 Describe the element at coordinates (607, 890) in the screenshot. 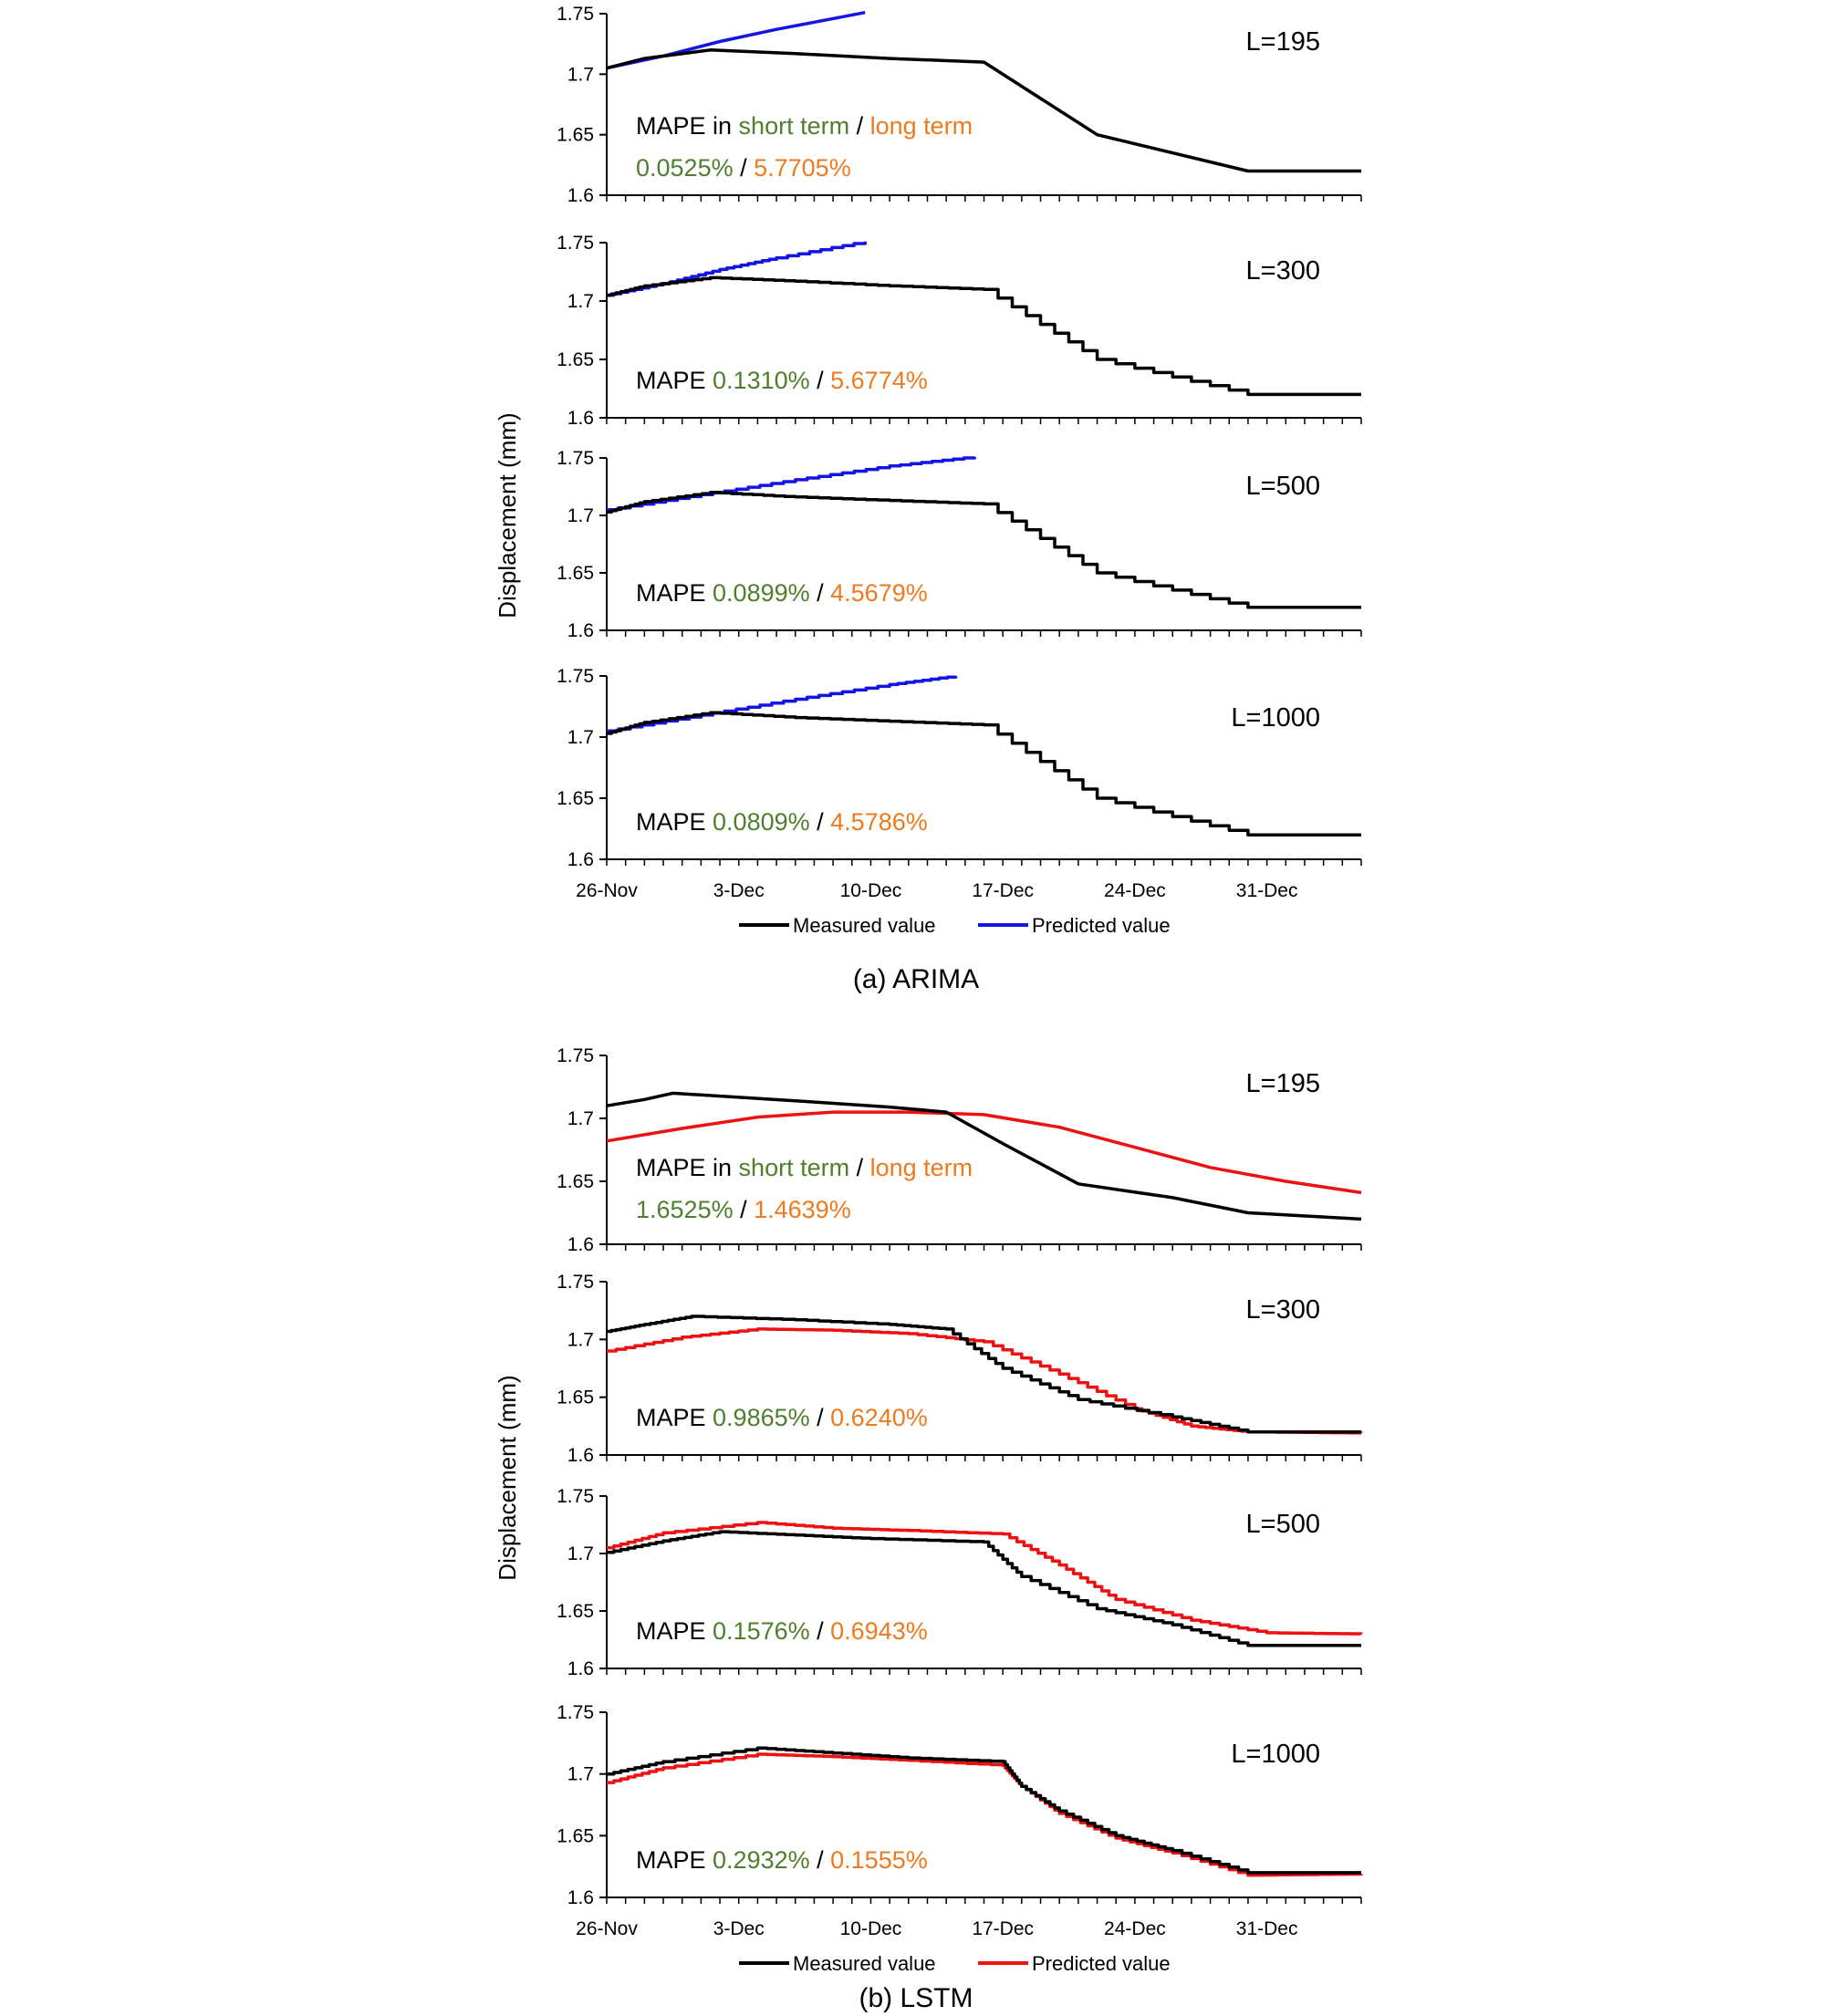

I see `x-tick-label: 26-Nov` at that location.